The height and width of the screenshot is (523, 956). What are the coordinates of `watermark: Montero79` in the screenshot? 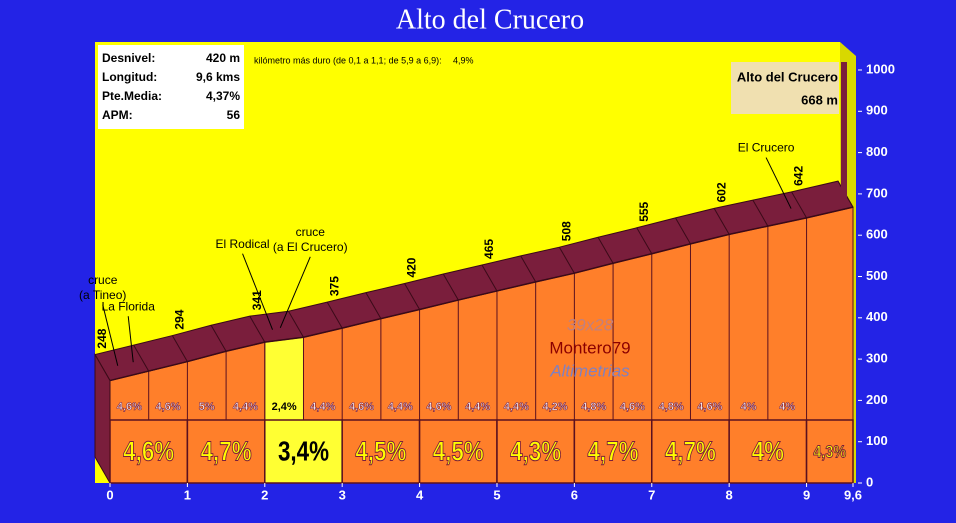 It's located at (589, 347).